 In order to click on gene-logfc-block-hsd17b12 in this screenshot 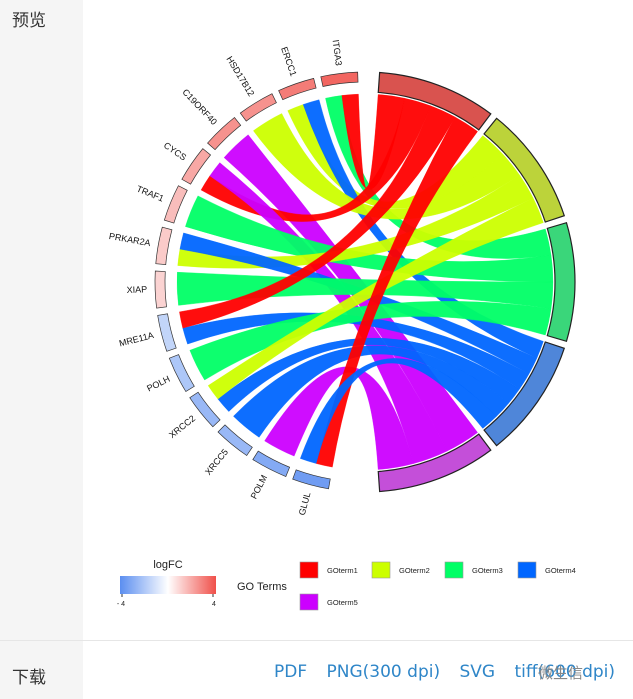, I will do `click(258, 107)`.